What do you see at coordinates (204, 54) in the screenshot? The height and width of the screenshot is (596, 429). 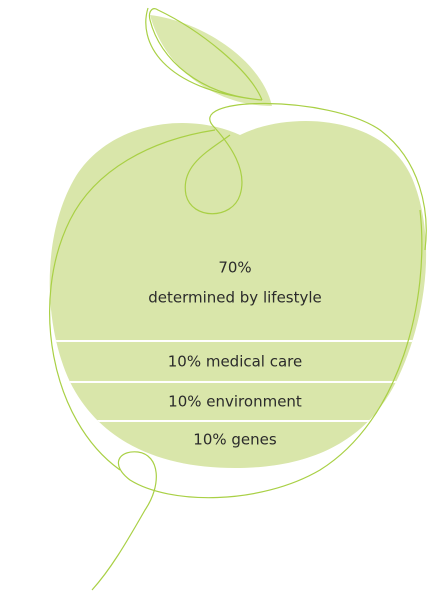 I see `leaf-outline` at bounding box center [204, 54].